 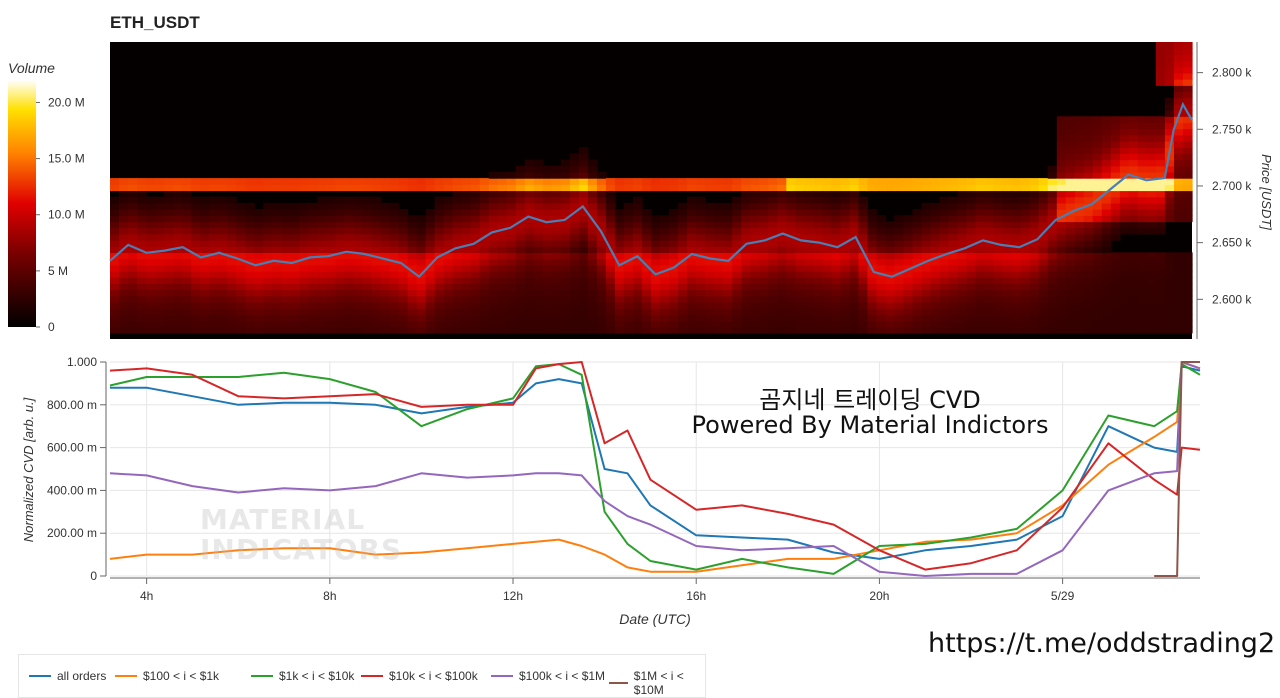 What do you see at coordinates (167, 676) in the screenshot?
I see `legend-item: $100 < i < $1k` at bounding box center [167, 676].